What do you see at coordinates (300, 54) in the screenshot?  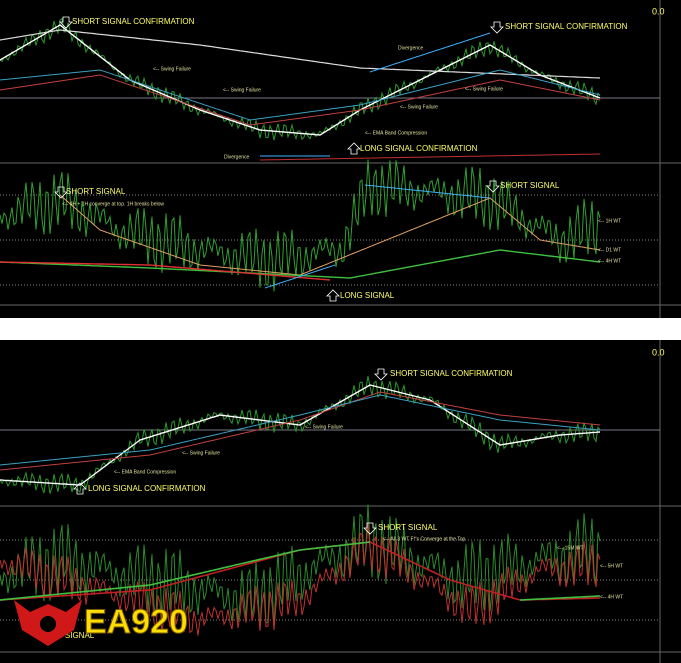 I see `ema-slow` at bounding box center [300, 54].